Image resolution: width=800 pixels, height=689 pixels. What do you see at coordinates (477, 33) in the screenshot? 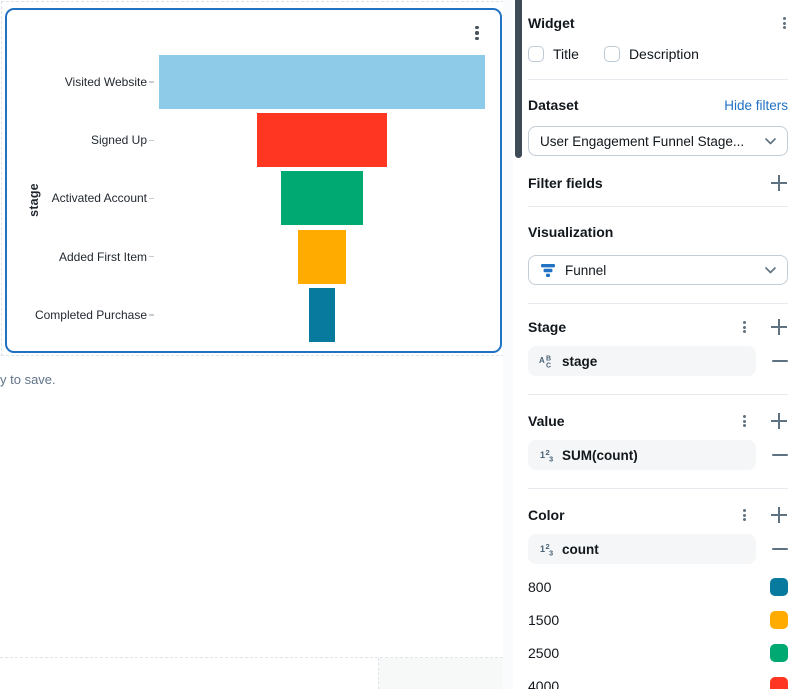
I see `widget-menu-icon` at bounding box center [477, 33].